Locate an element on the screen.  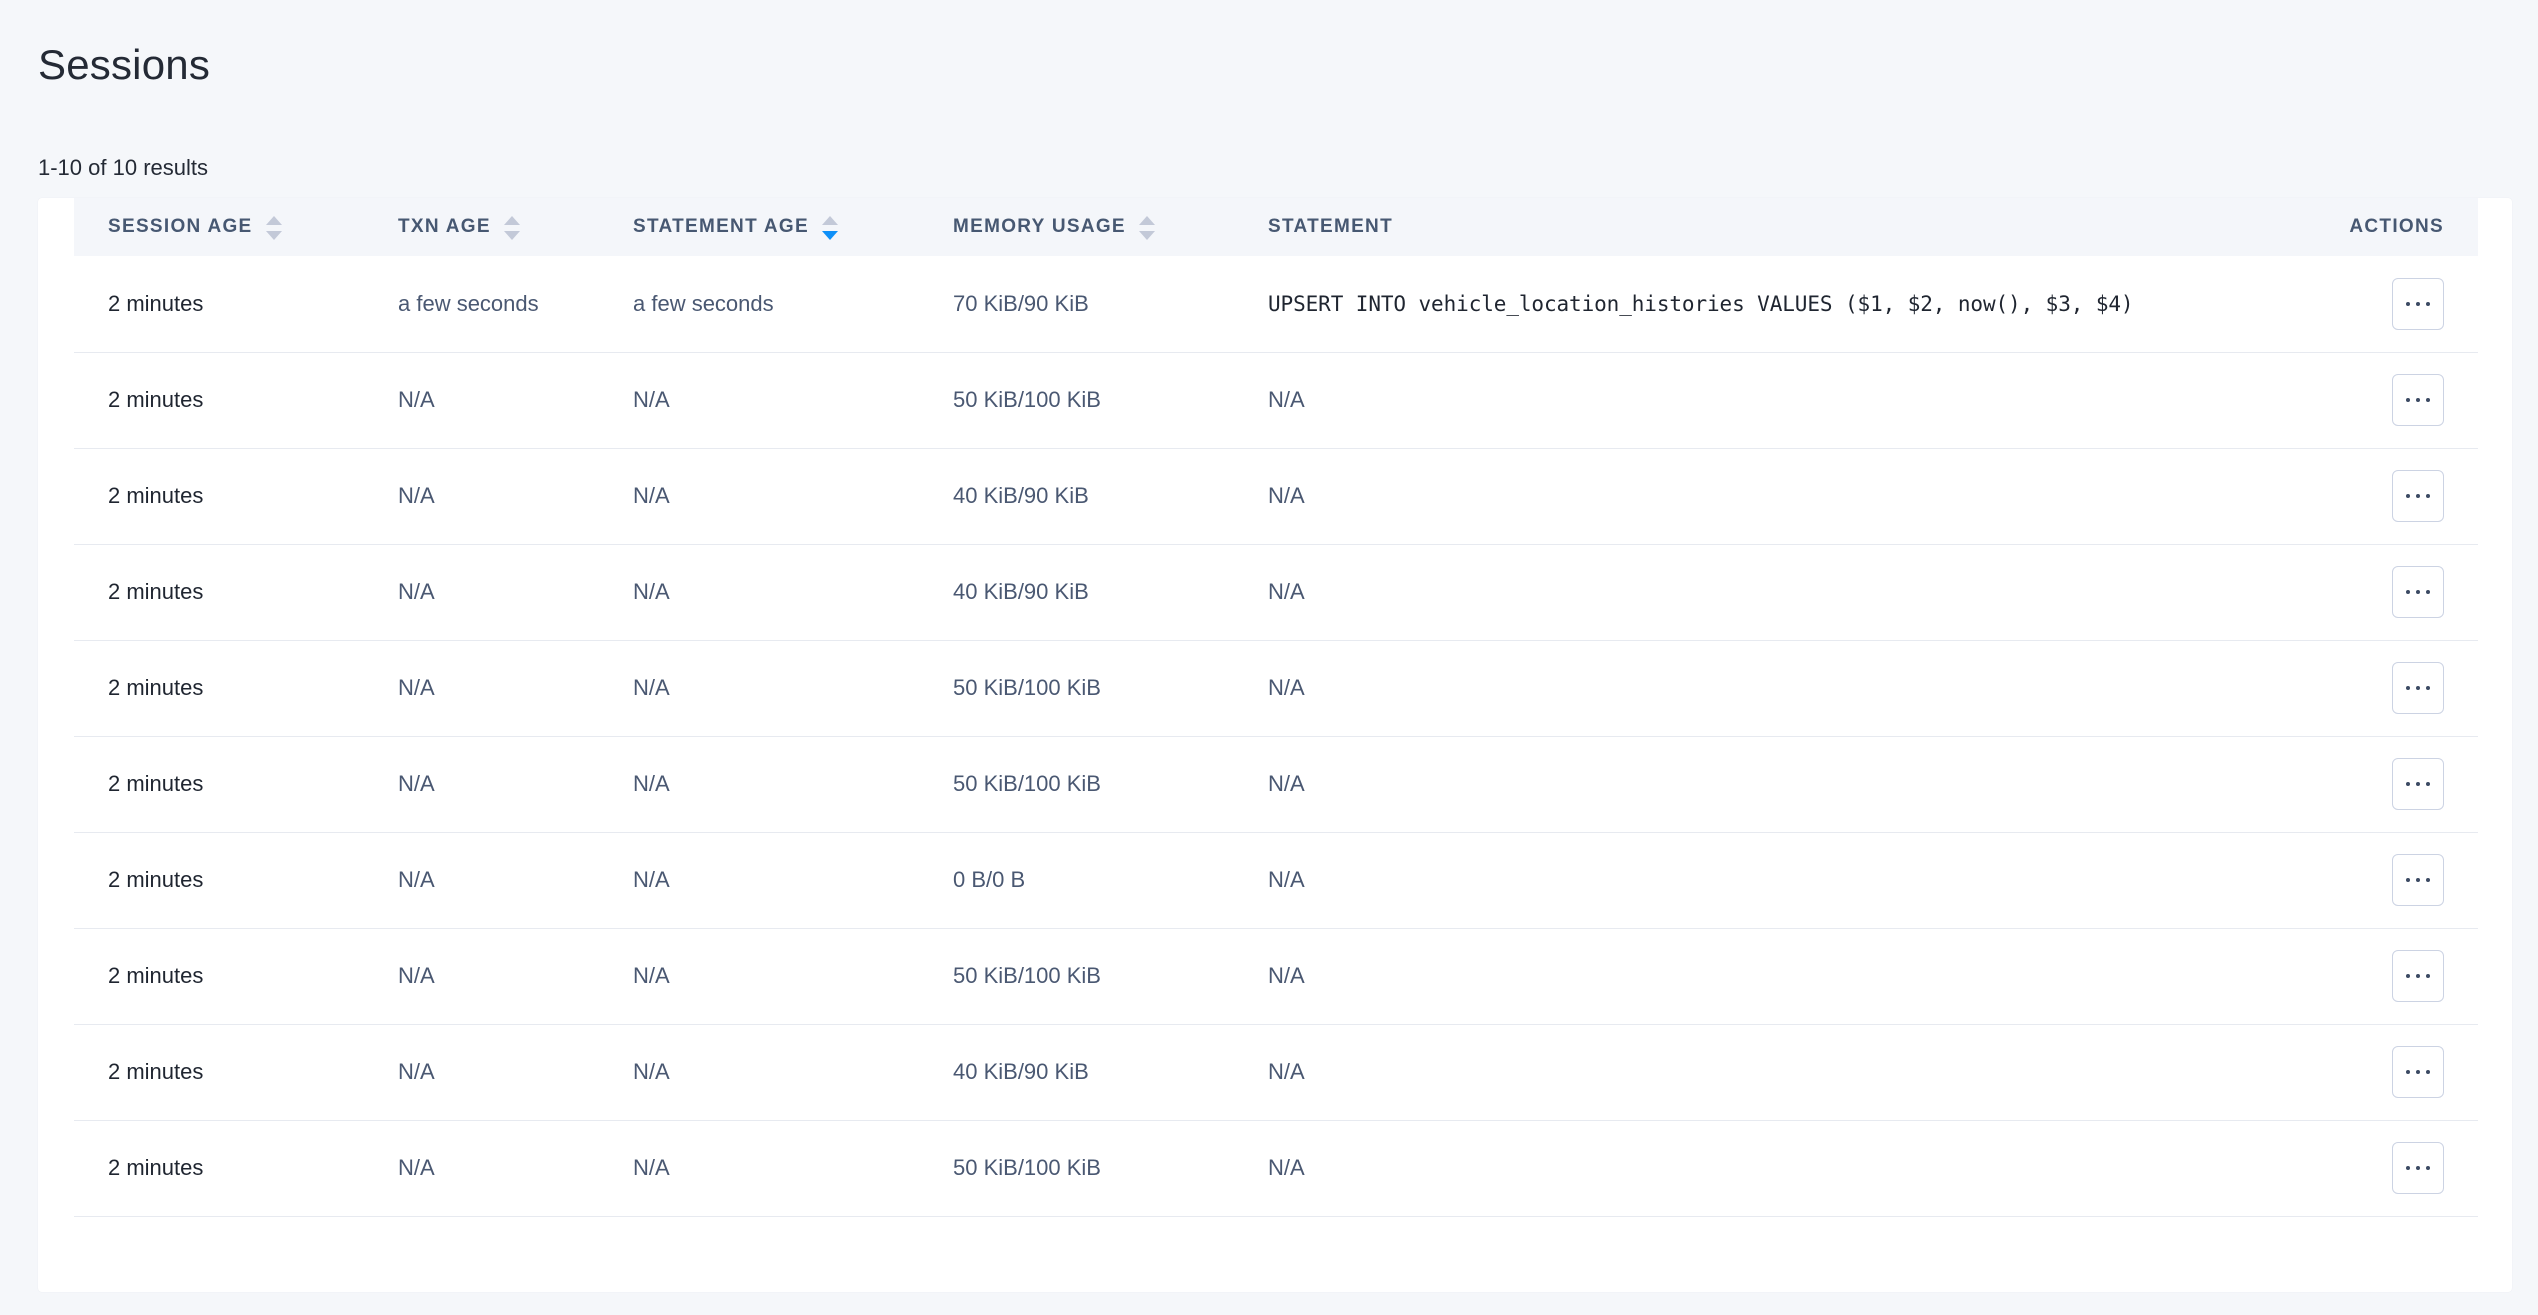
table-row: 2 minutes N/A N/A 0 B/0 B N/A is located at coordinates (1276, 880).